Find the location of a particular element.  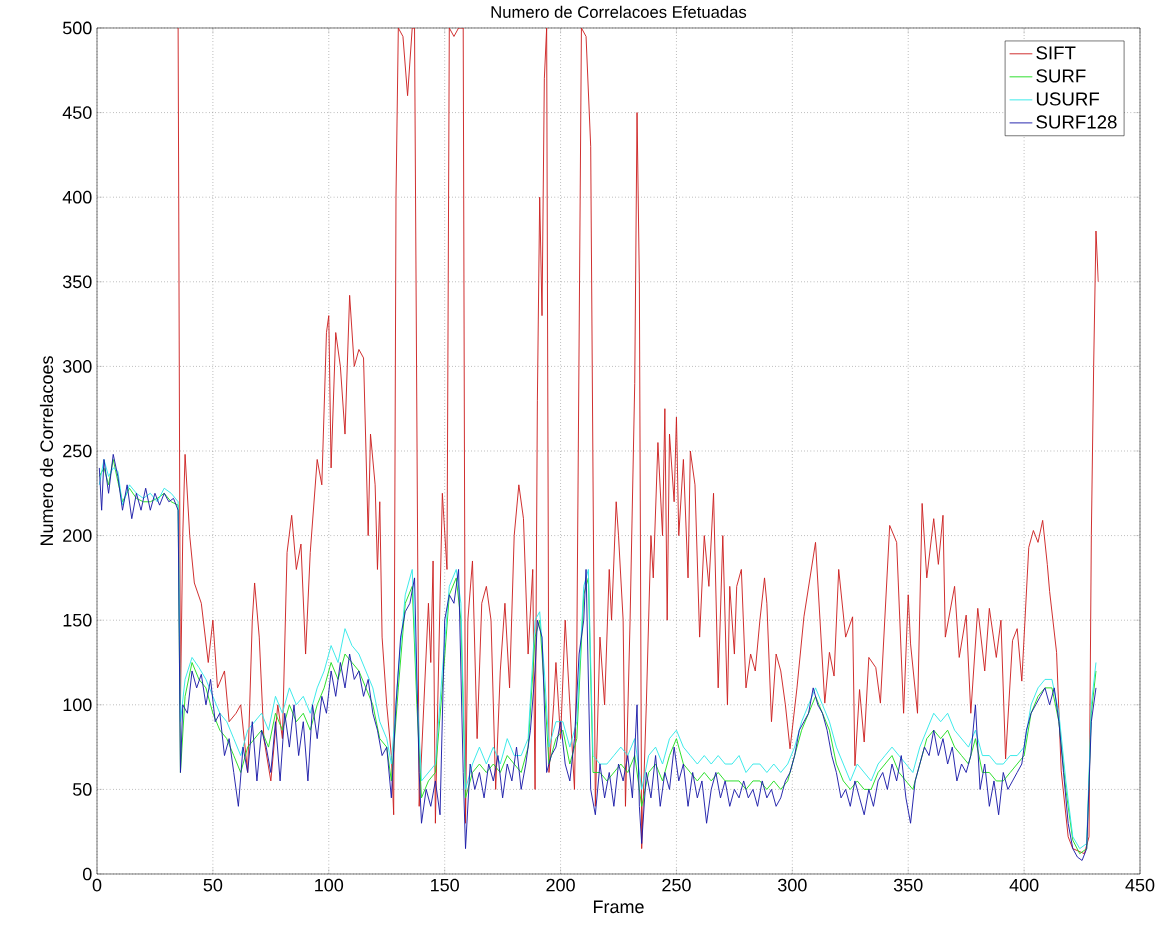

y-tick-label: 100 is located at coordinates (77, 705).